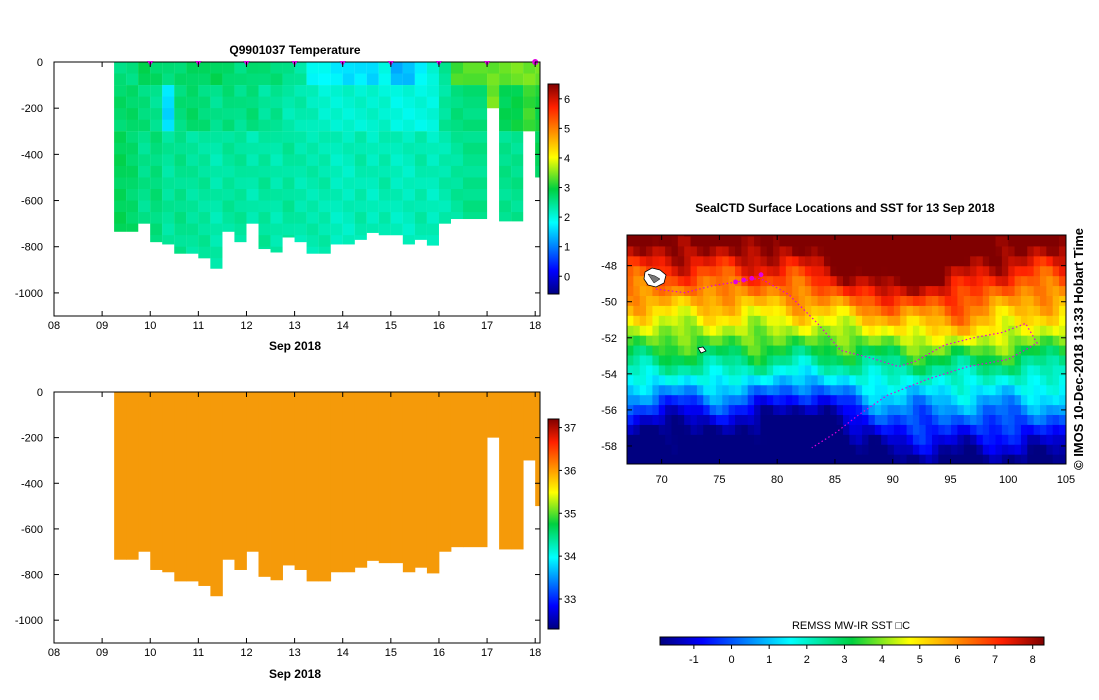 This screenshot has width=1099, height=700. Describe the element at coordinates (295, 674) in the screenshot. I see `salinity-x-label: Sep 2018` at that location.